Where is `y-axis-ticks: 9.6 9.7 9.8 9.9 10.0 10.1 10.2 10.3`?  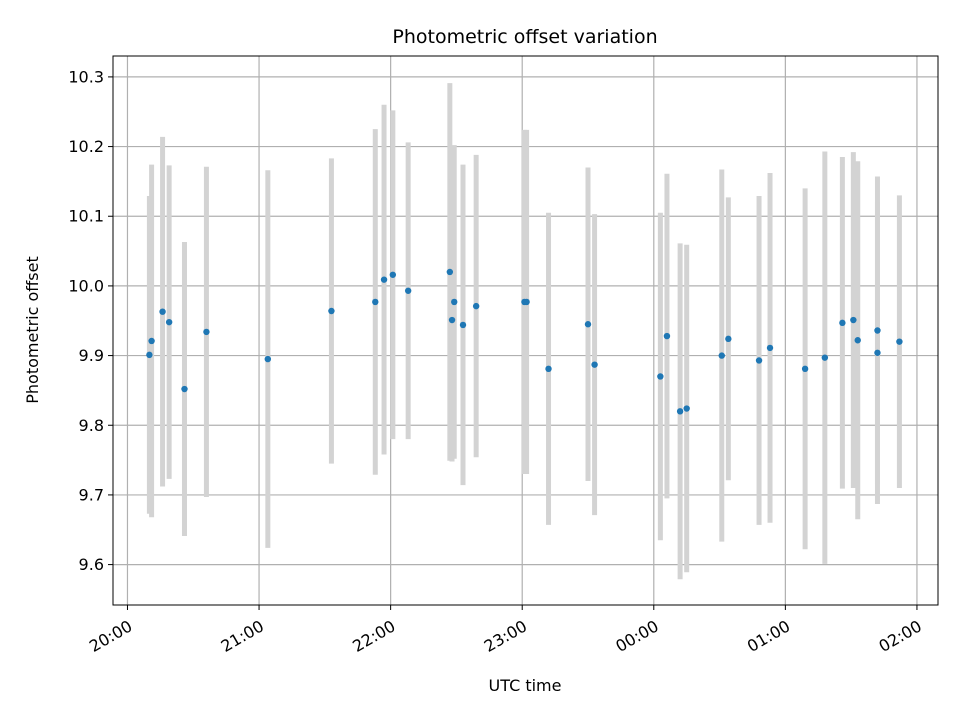
y-axis-ticks: 9.6 9.7 9.8 9.9 10.0 10.1 10.2 10.3 is located at coordinates (90, 320).